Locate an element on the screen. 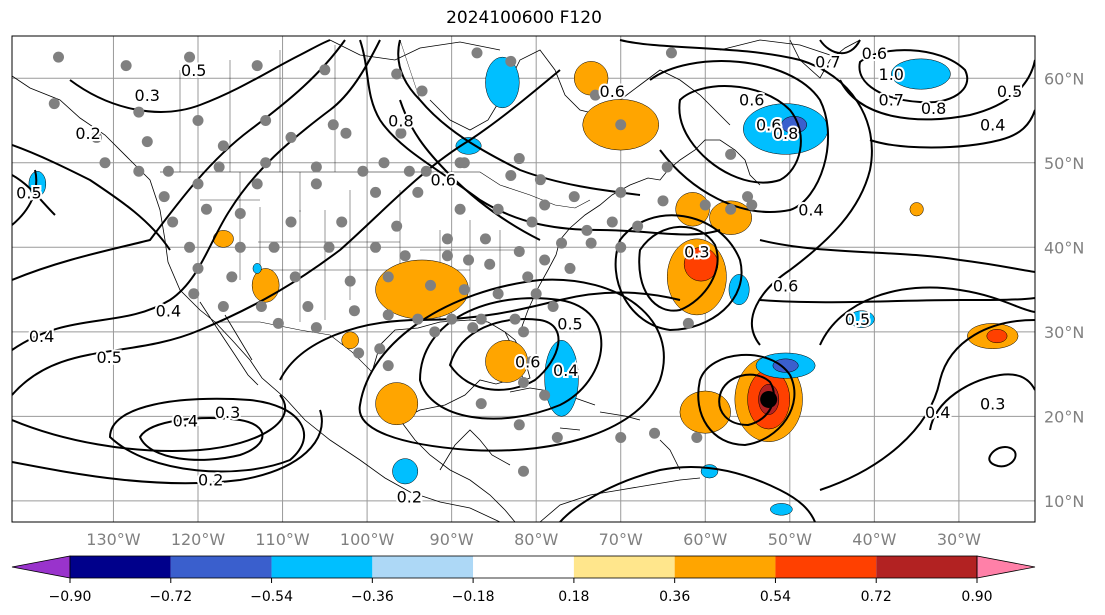 This screenshot has width=1105, height=615. contour-label: 0.2 is located at coordinates (409, 497).